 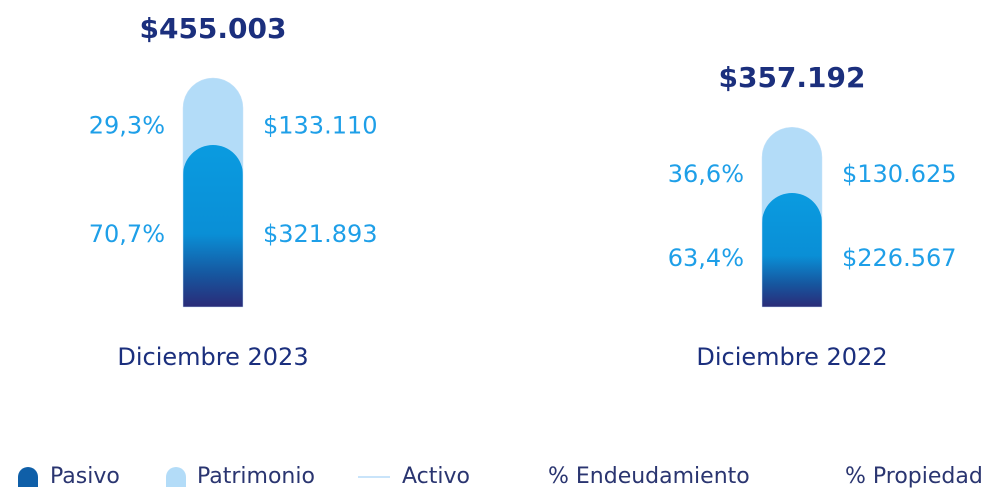 I want to click on value-label: $226.567, so click(x=899, y=258).